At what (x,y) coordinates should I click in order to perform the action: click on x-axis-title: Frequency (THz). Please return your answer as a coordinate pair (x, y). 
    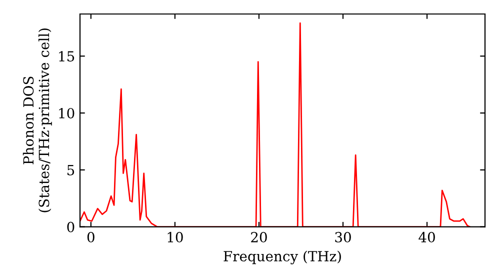
    Looking at the image, I should click on (282, 257).